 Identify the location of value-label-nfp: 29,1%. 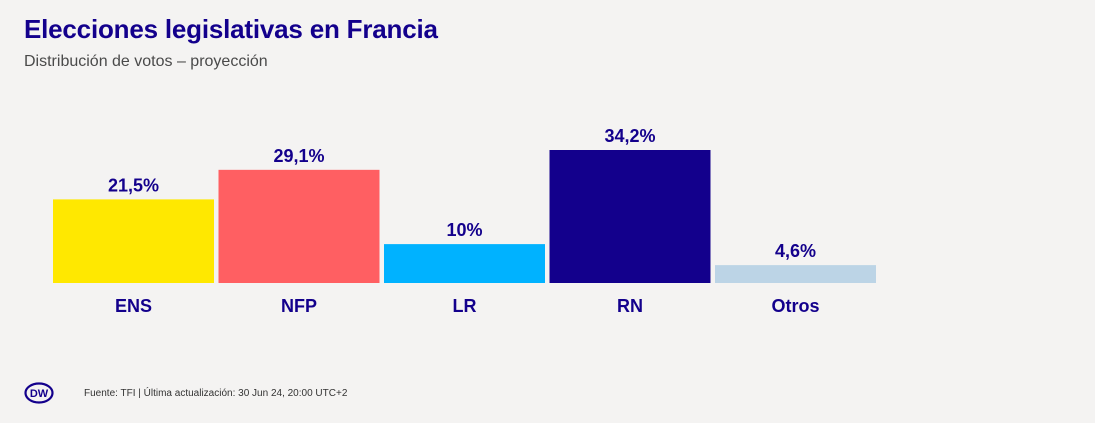
(298, 156).